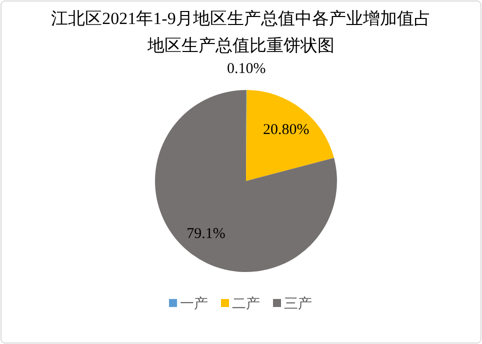 This screenshot has height=344, width=482. I want to click on legend-label: 三产, so click(298, 304).